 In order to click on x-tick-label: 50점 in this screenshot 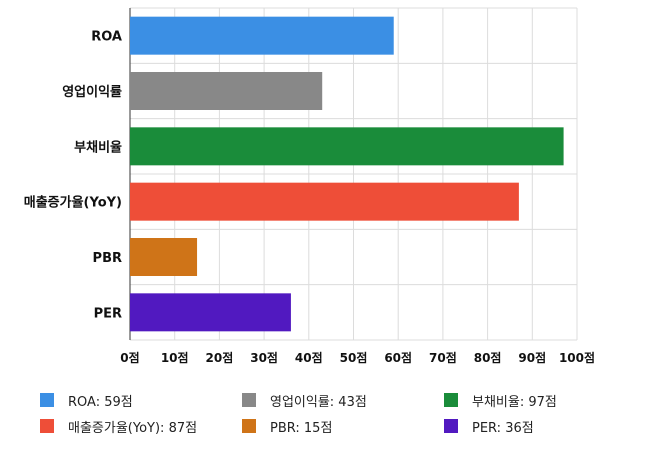, I will do `click(354, 357)`.